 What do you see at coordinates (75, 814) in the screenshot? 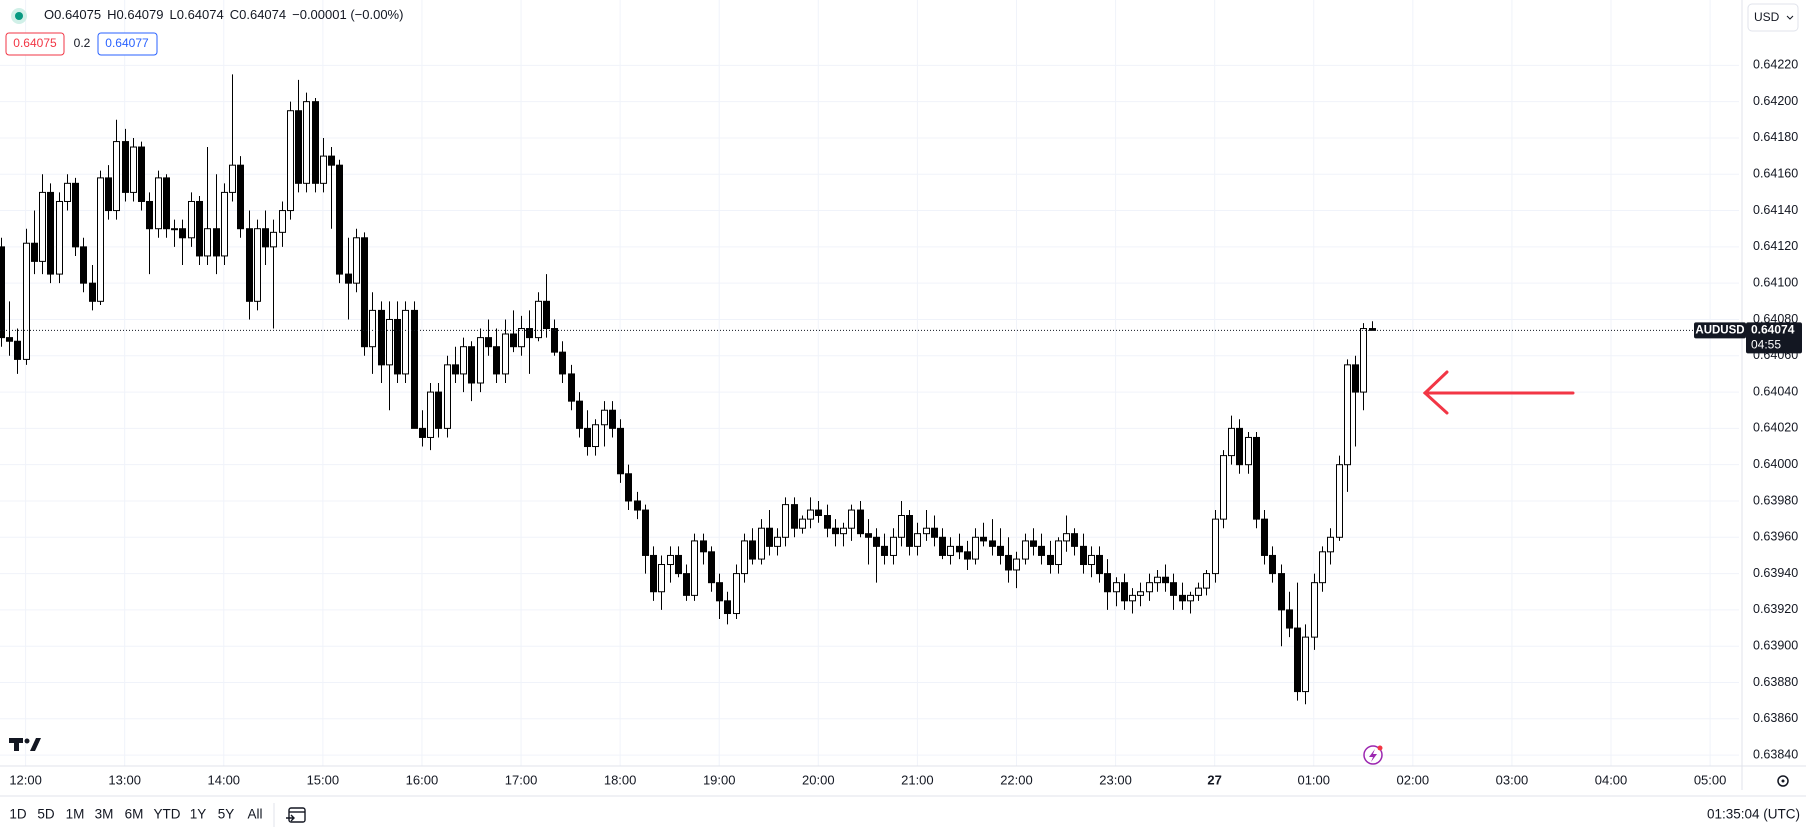
I see `range-button: 1M` at bounding box center [75, 814].